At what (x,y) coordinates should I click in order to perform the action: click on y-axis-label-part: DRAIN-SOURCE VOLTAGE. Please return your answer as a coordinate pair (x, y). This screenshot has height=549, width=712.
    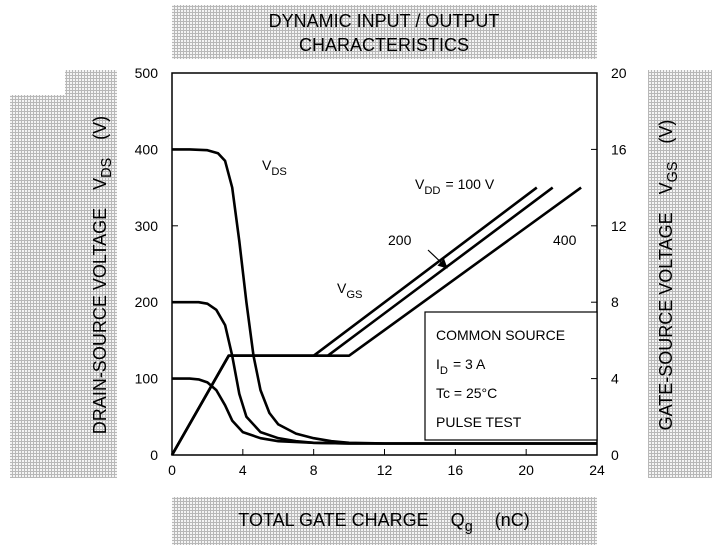
    Looking at the image, I should click on (100, 321).